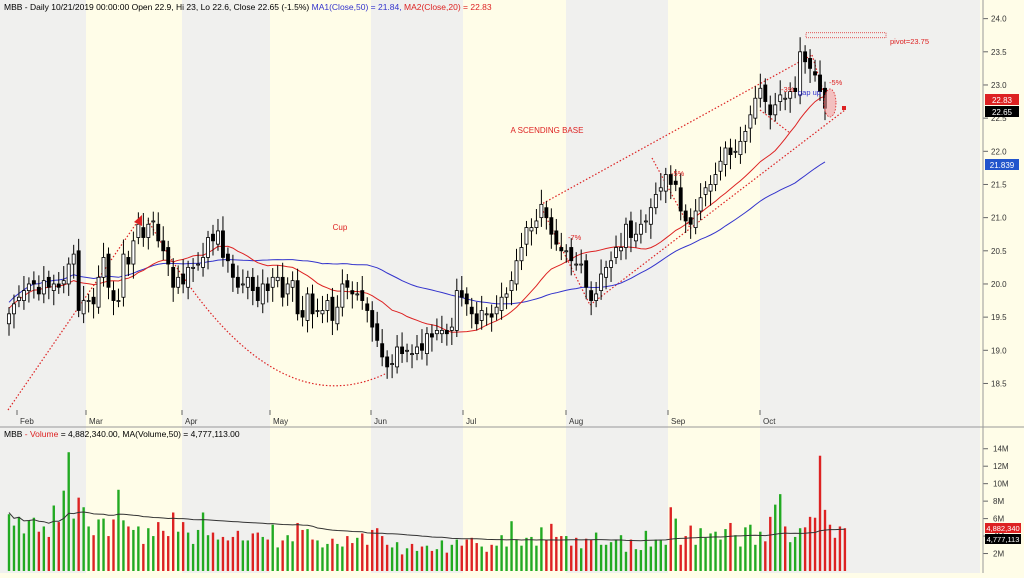 This screenshot has width=1024, height=578. I want to click on price-tick-label: 24.0, so click(999, 19).